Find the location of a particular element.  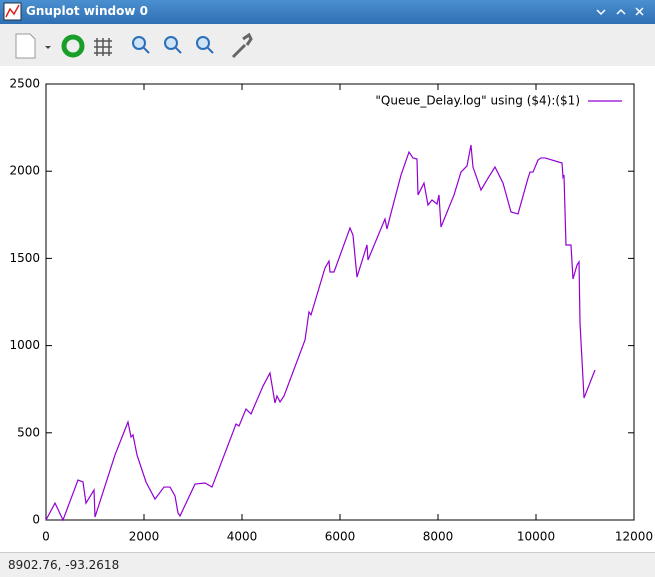

replot-button is located at coordinates (73, 46).